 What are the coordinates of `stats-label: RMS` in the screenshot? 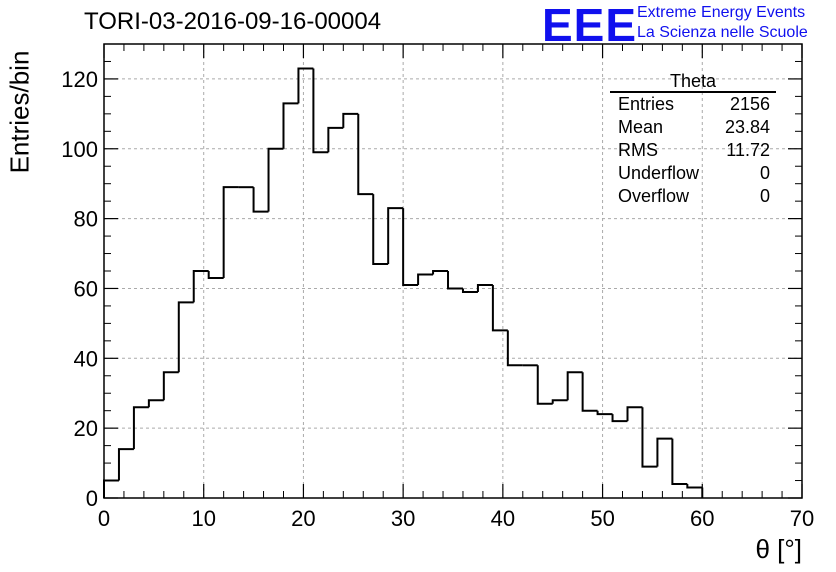 It's located at (638, 150).